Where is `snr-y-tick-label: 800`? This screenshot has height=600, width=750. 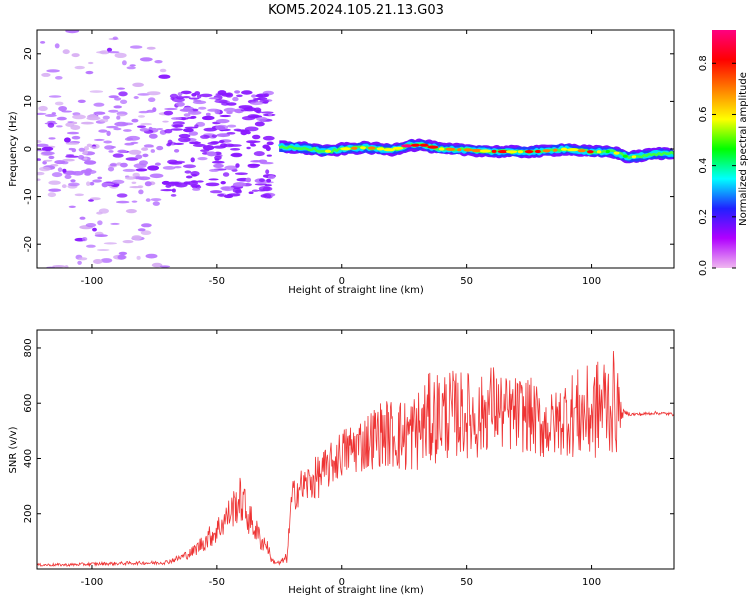 snr-y-tick-label: 800 is located at coordinates (28, 347).